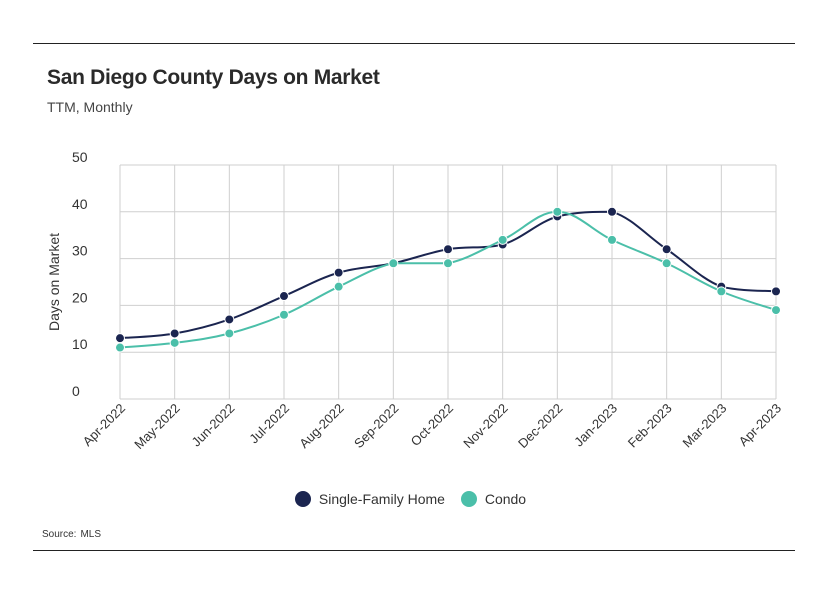 The width and height of the screenshot is (821, 593). What do you see at coordinates (650, 426) in the screenshot?
I see `x-tick-label: Feb-2023` at bounding box center [650, 426].